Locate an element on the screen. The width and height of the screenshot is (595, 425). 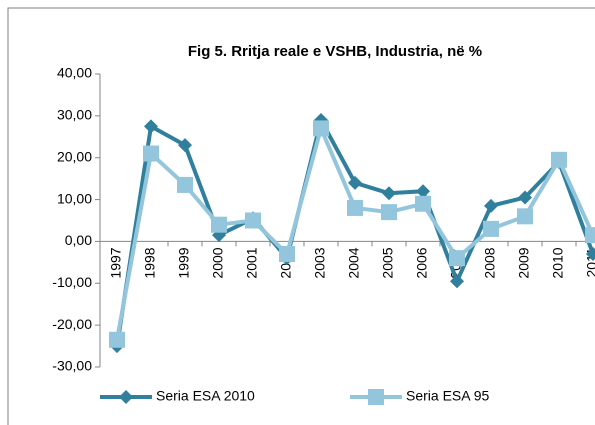
y-tick-label: -20,00 is located at coordinates (72, 324).